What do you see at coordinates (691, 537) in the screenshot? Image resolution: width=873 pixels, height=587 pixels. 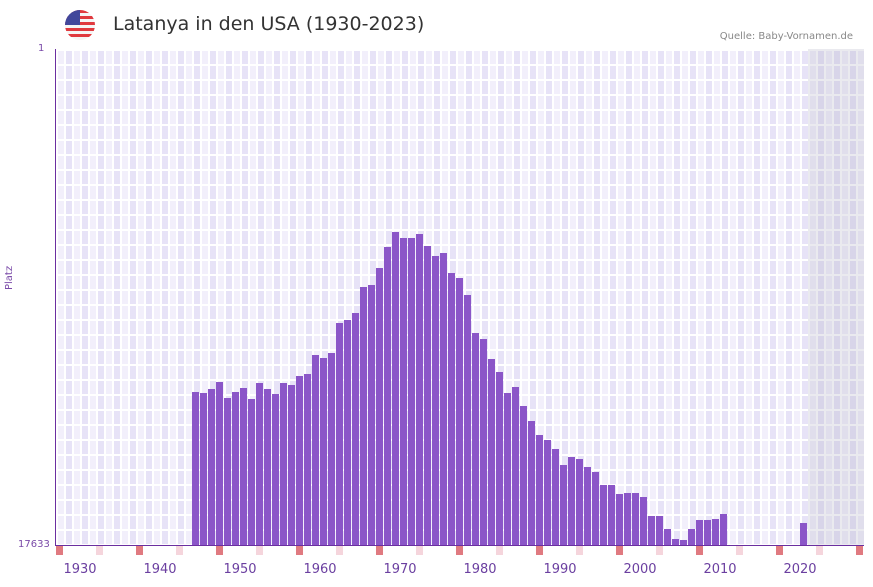 I see `bar-2008` at bounding box center [691, 537].